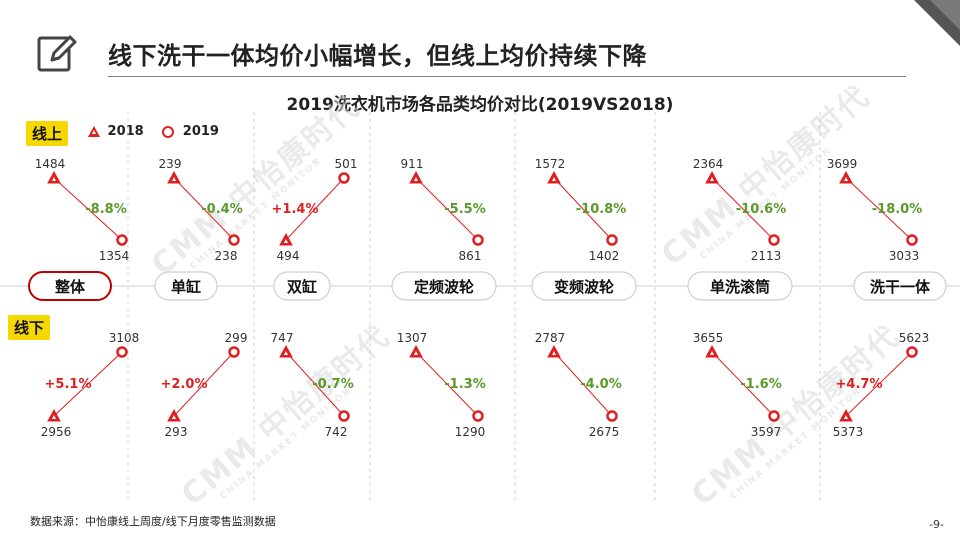 The height and width of the screenshot is (540, 960). I want to click on category-label: 整体, so click(70, 287).